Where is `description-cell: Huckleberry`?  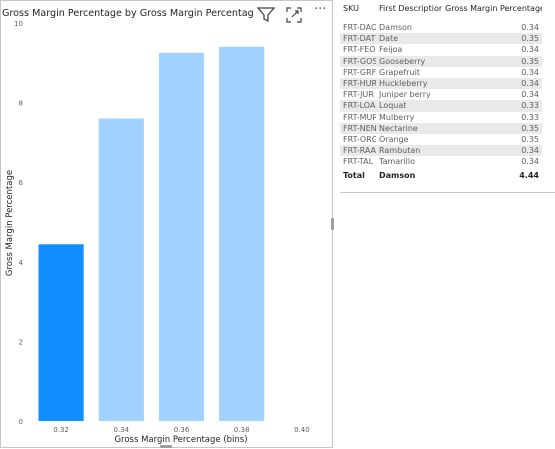
description-cell: Huckleberry is located at coordinates (409, 83).